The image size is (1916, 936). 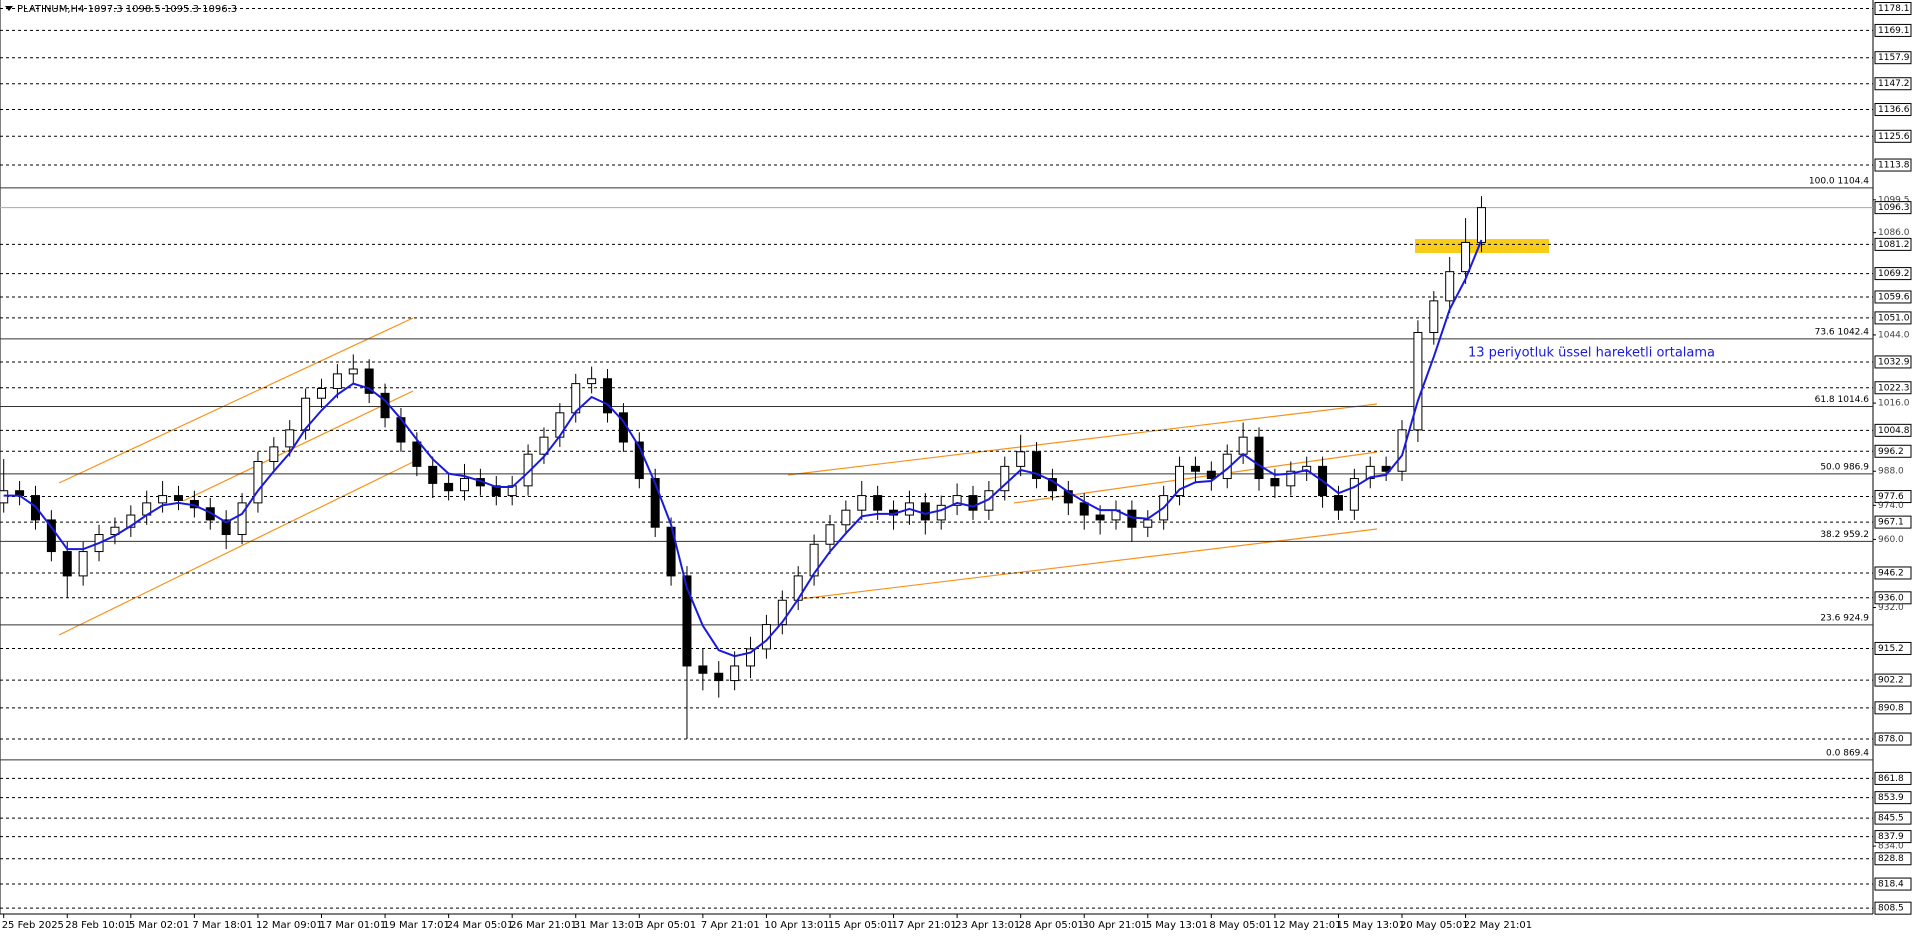 I want to click on y-tick-label: 1136.6, so click(x=1894, y=110).